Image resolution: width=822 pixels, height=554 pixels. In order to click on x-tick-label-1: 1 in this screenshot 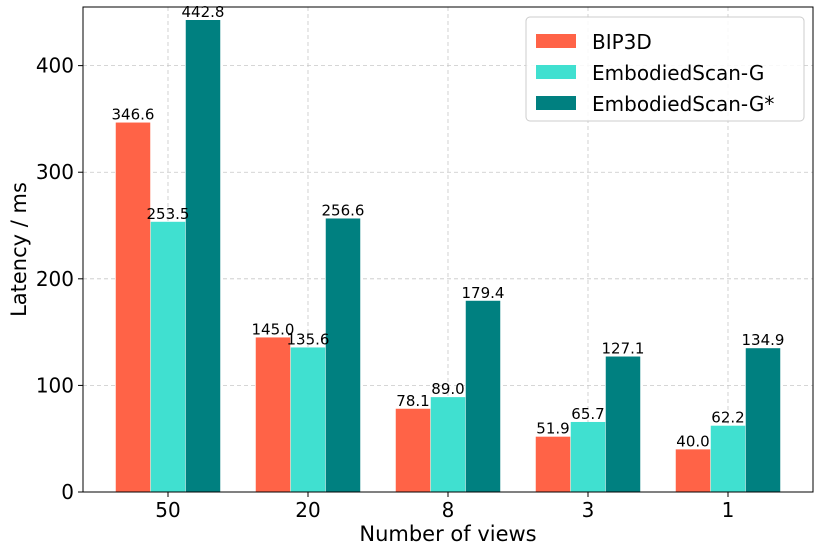, I will do `click(728, 510)`.